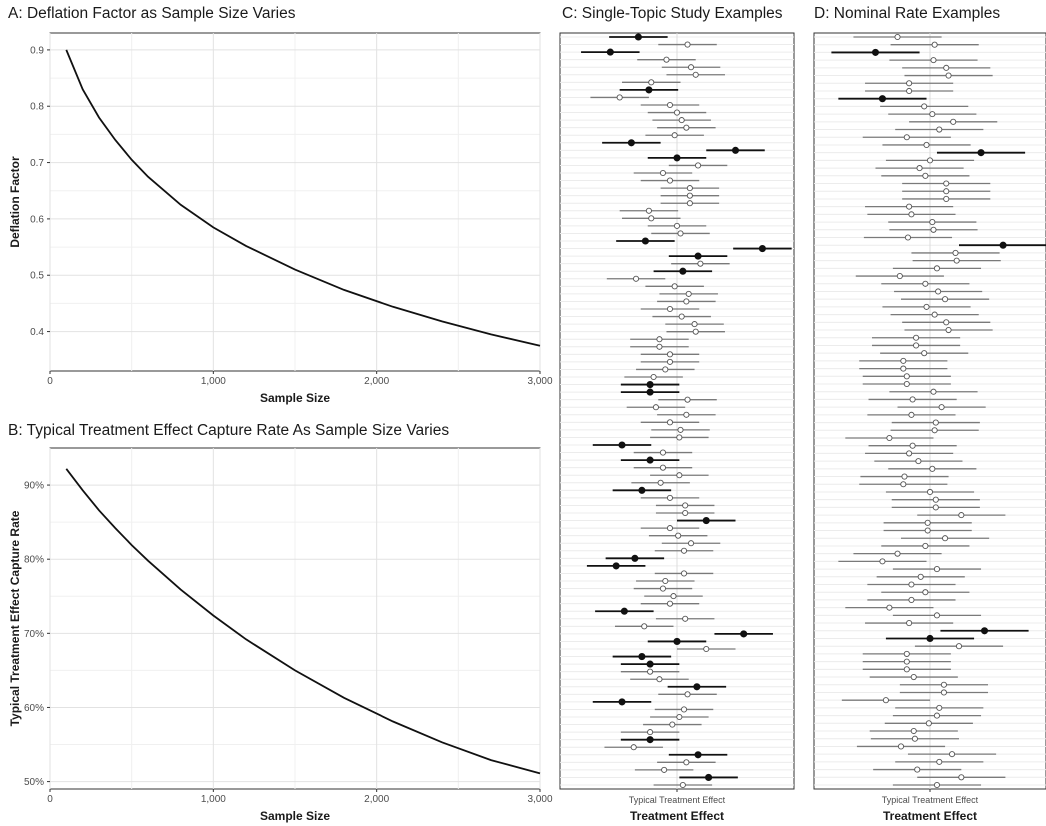  What do you see at coordinates (15, 618) in the screenshot?
I see `panel-b-y-axis-title: Typical Treatment Effect Capture Rate` at bounding box center [15, 618].